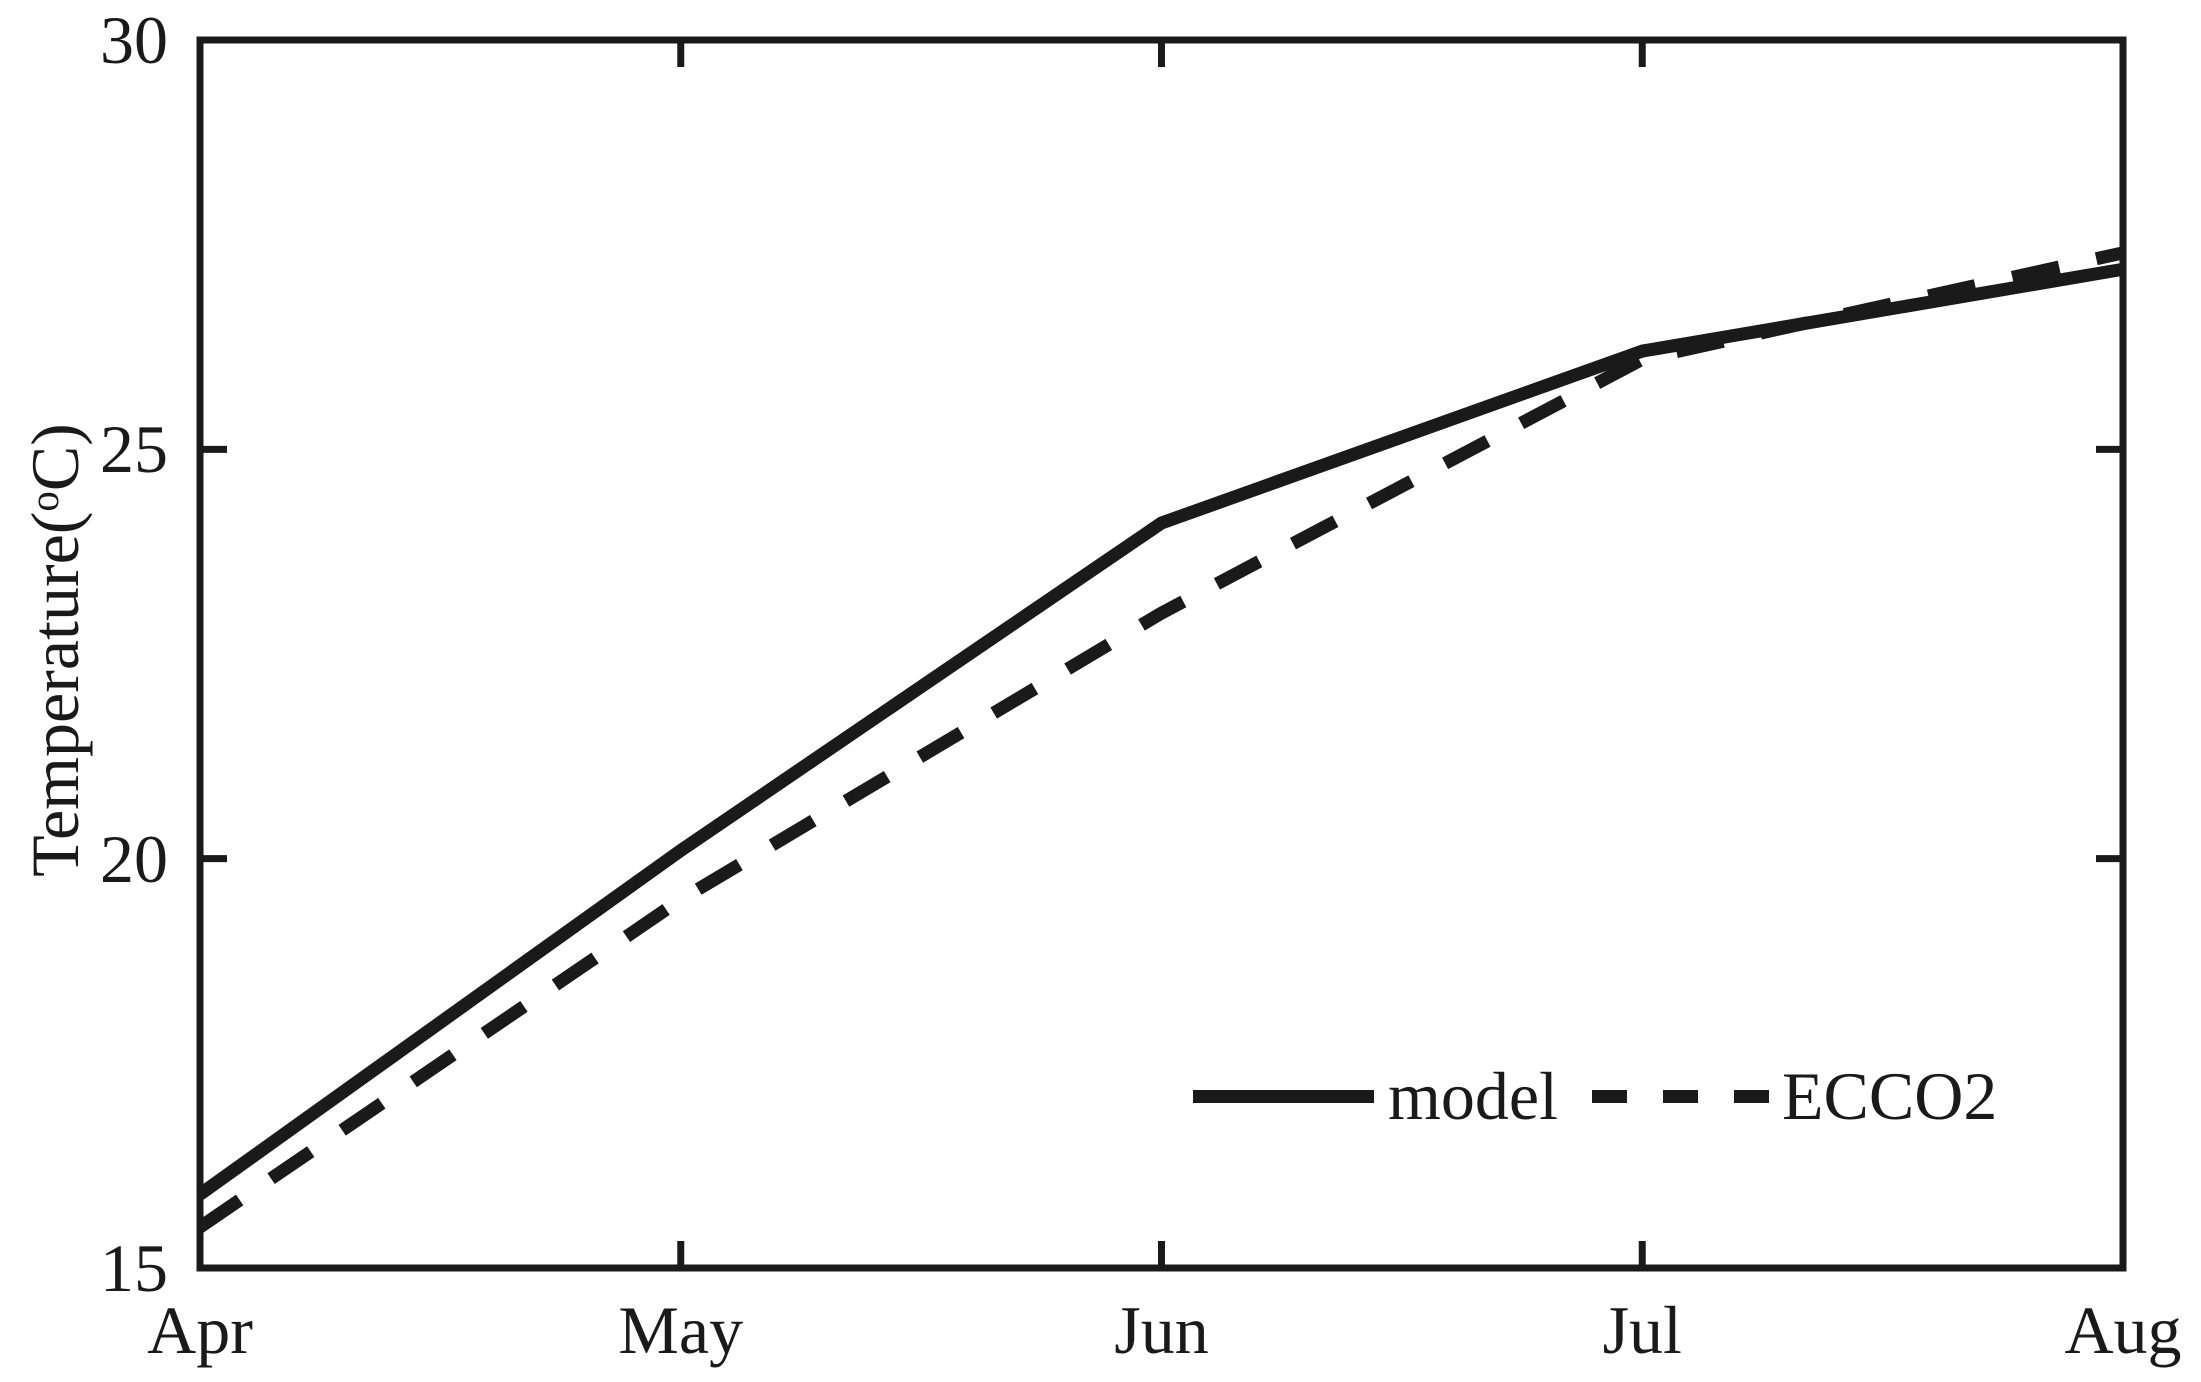 This screenshot has width=2201, height=1382. Describe the element at coordinates (2123, 1330) in the screenshot. I see `x-tick-label: Aug` at that location.